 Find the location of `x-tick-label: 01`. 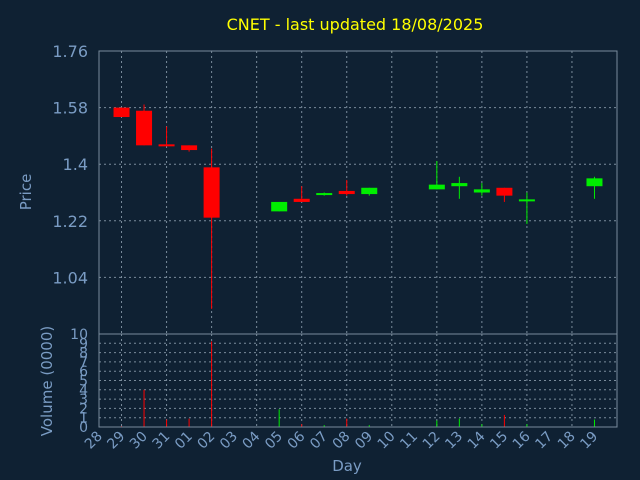

x-tick-label: 01 is located at coordinates (184, 441).